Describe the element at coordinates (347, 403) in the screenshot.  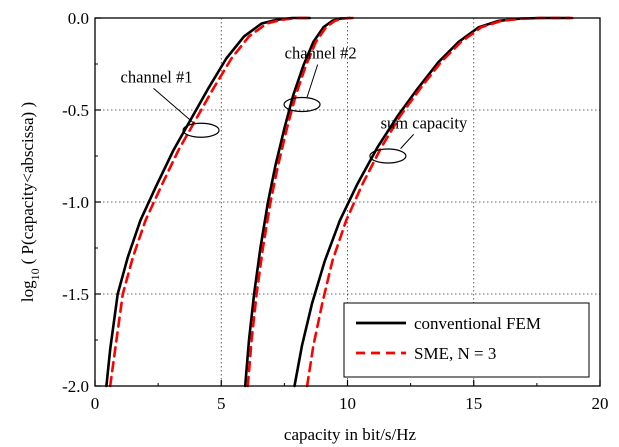
I see `tick-label-x: 10` at that location.